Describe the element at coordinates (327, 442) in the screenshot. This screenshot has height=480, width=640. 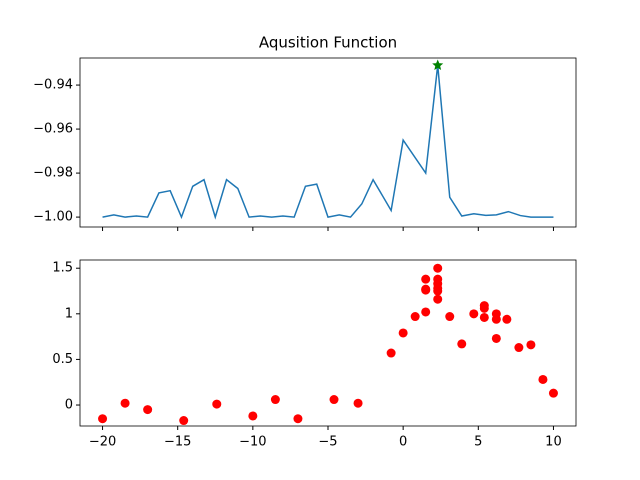
I see `x-tick-label: −5` at that location.